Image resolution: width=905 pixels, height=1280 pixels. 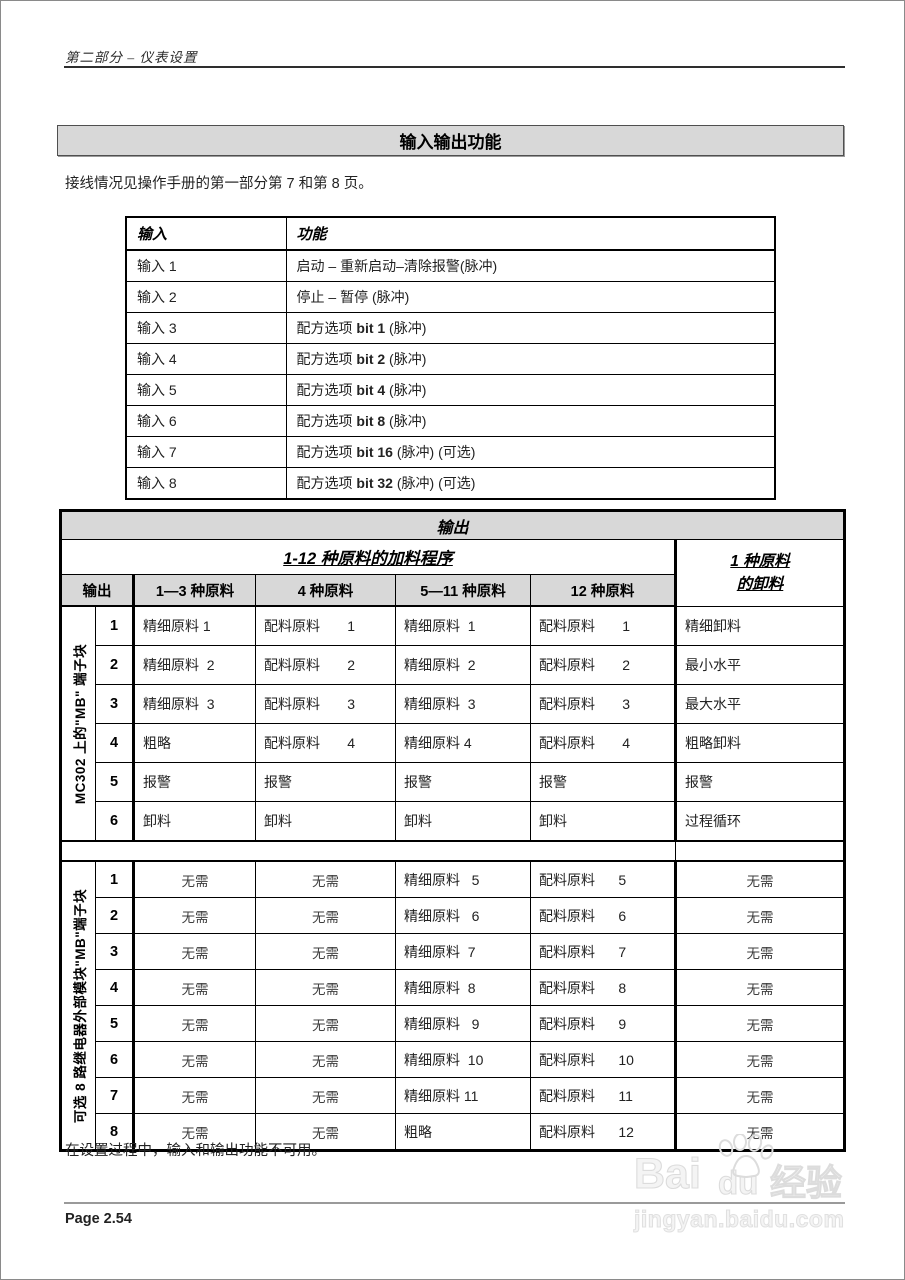 What do you see at coordinates (206, 359) in the screenshot?
I see `input-cell: 输入 4` at bounding box center [206, 359].